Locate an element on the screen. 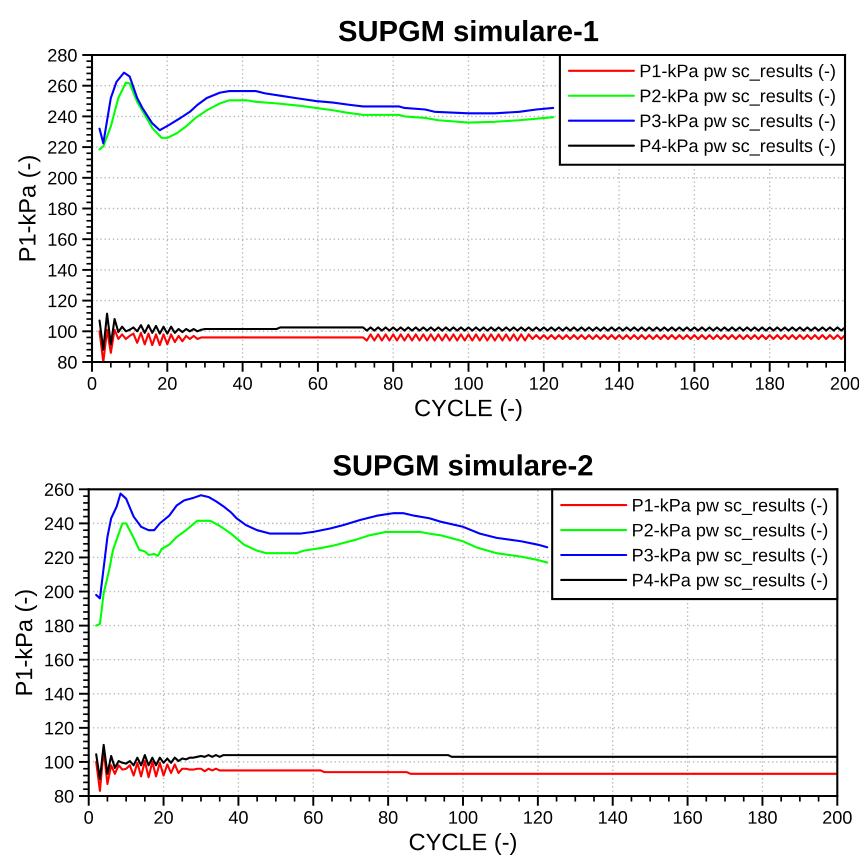 The image size is (859, 855). chart-title: SUPGM simulare-1 is located at coordinates (468, 31).